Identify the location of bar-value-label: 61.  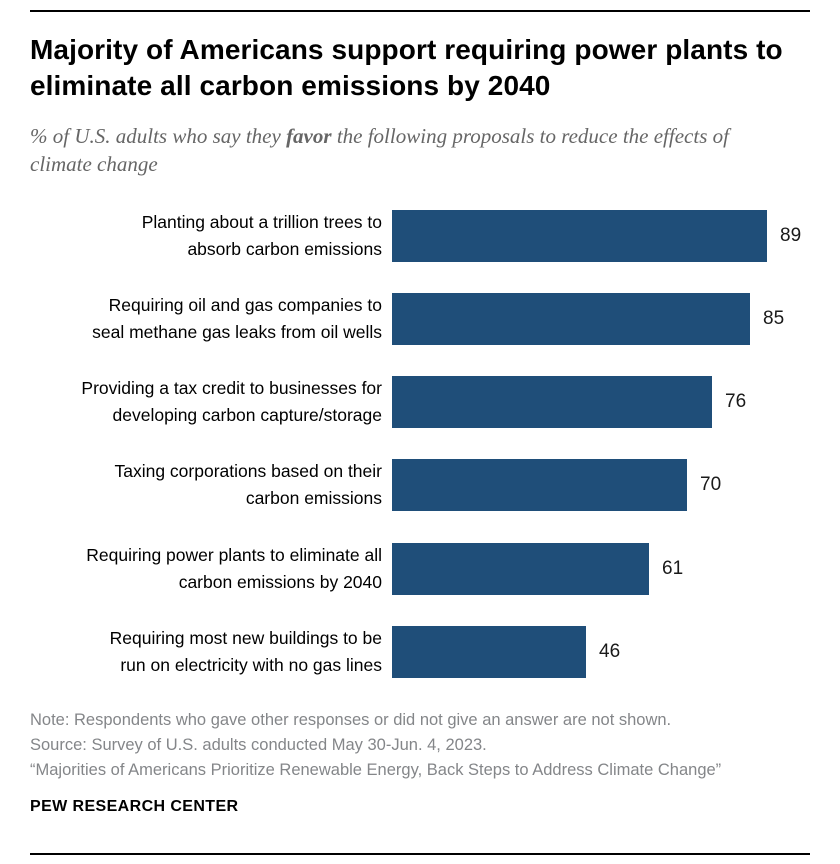
(673, 568).